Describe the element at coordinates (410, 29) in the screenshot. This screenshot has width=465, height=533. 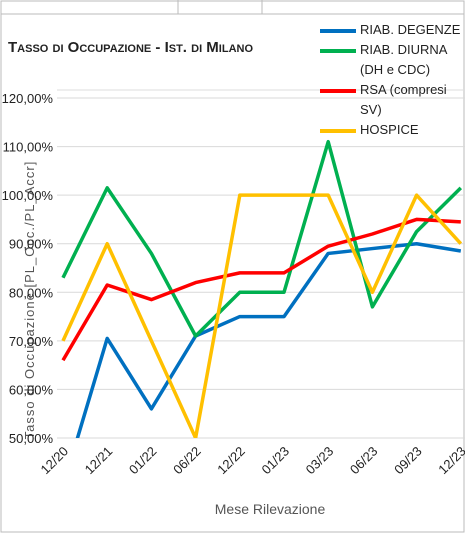
I see `legend-label: RIAB. DEGENZE` at that location.